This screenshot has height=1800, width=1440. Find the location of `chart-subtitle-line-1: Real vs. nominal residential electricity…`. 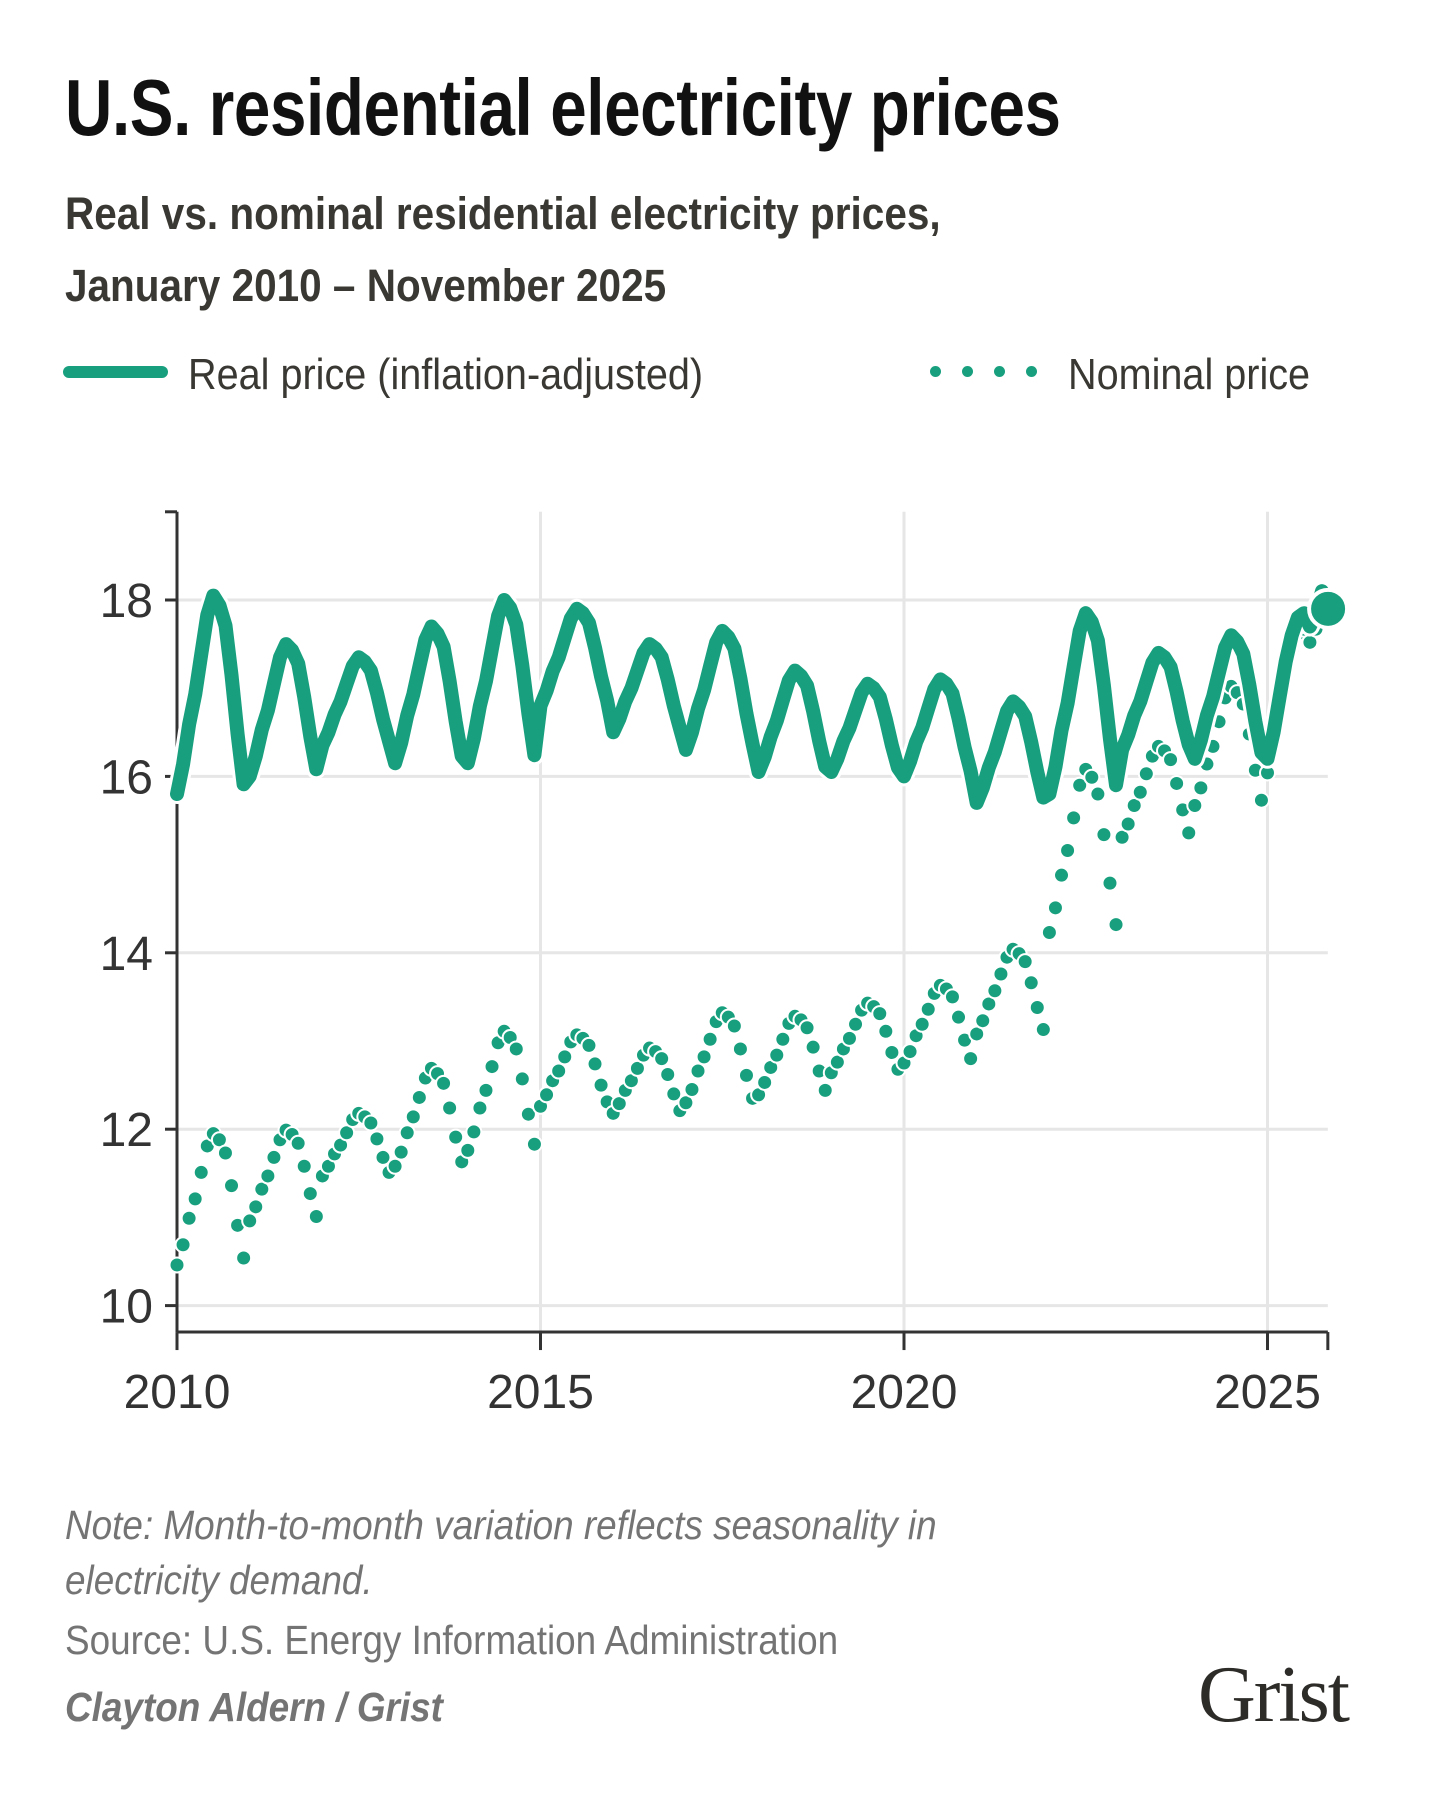

chart-subtitle-line-1: Real vs. nominal residential electricity… is located at coordinates (503, 213).